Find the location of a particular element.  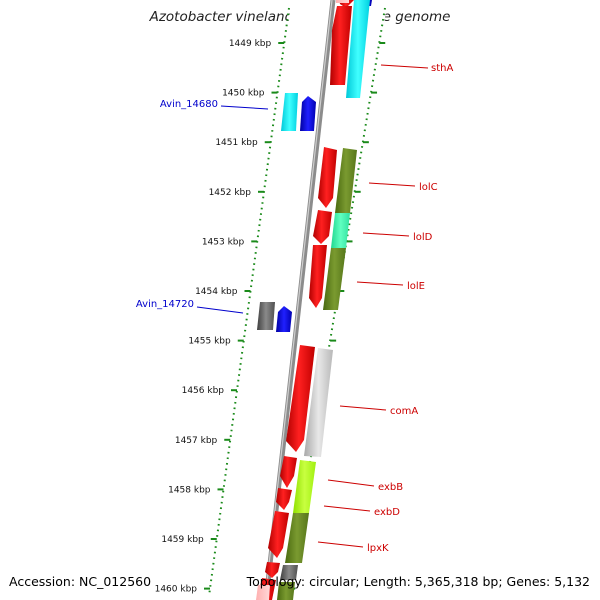

gene-exbD is located at coordinates (284, 499).